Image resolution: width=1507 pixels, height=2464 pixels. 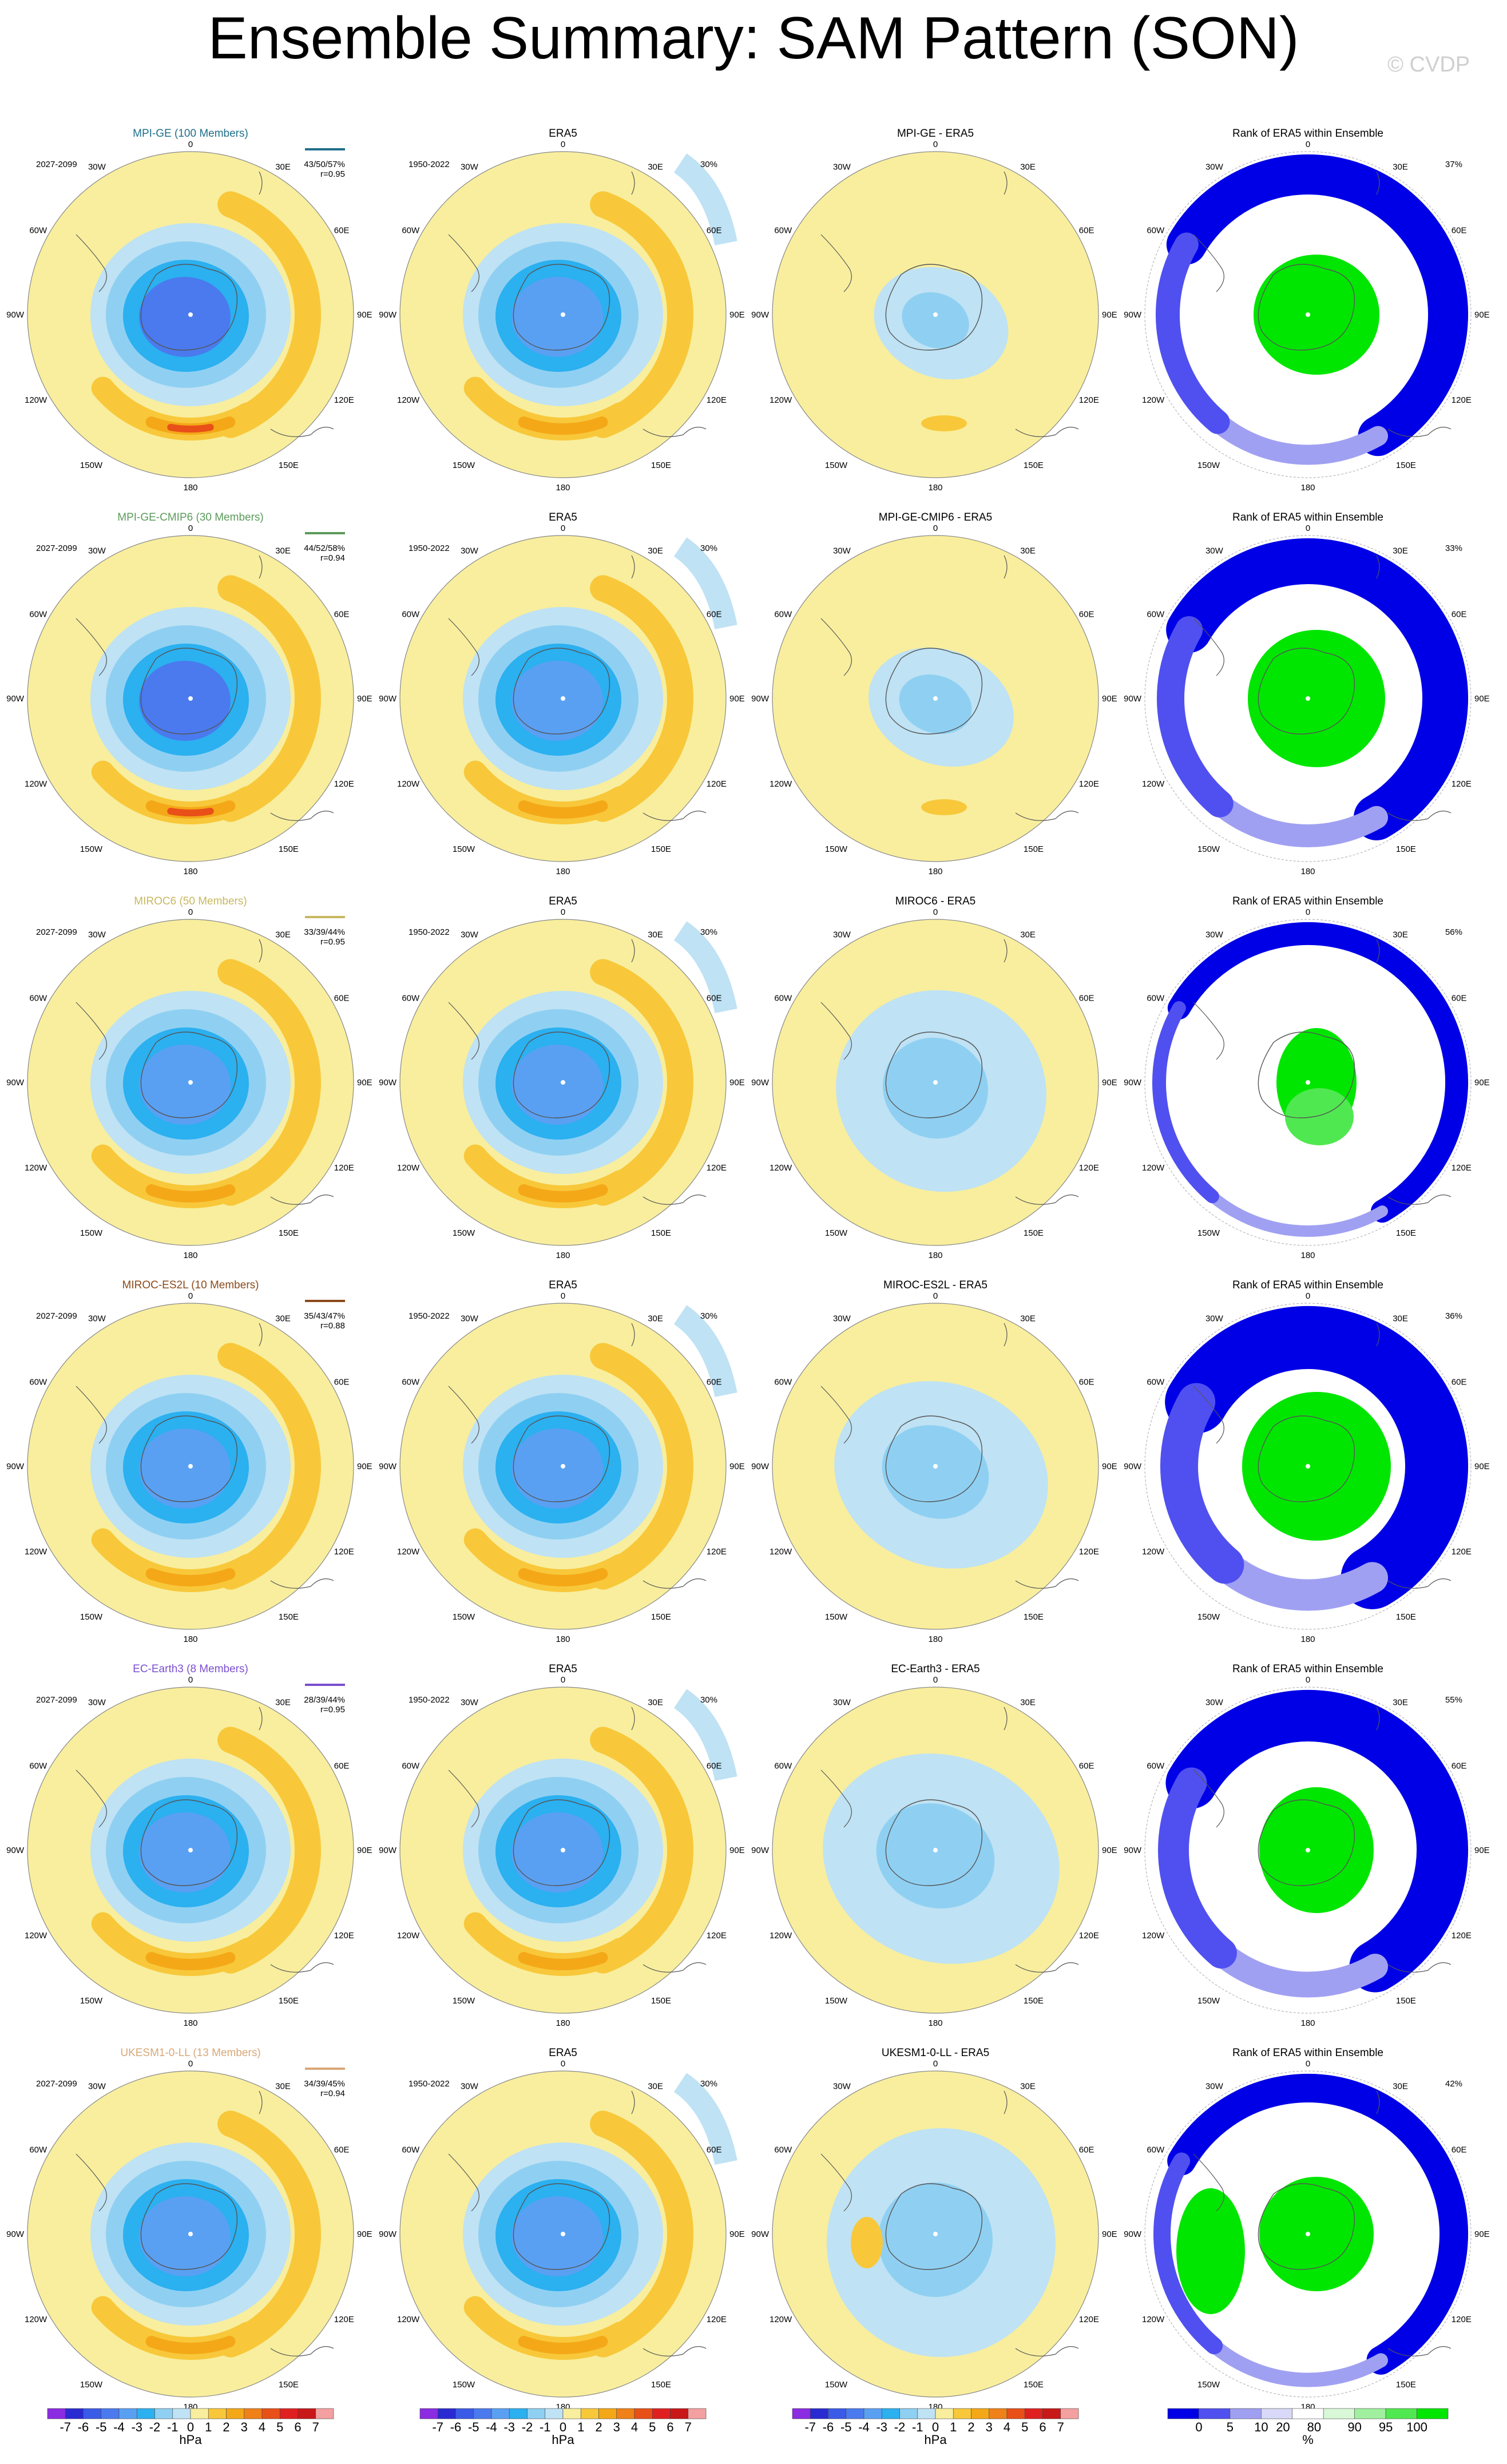 What do you see at coordinates (1042, 2427) in the screenshot?
I see `colorbar-tick-label: 6` at bounding box center [1042, 2427].